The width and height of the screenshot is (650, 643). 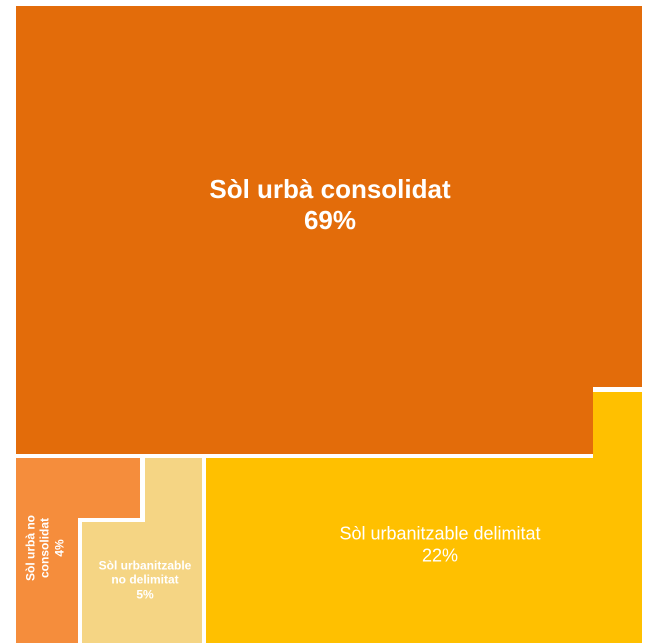 I want to click on cell-label: Sòl urbanitzable delimitat 22%, so click(x=440, y=544).